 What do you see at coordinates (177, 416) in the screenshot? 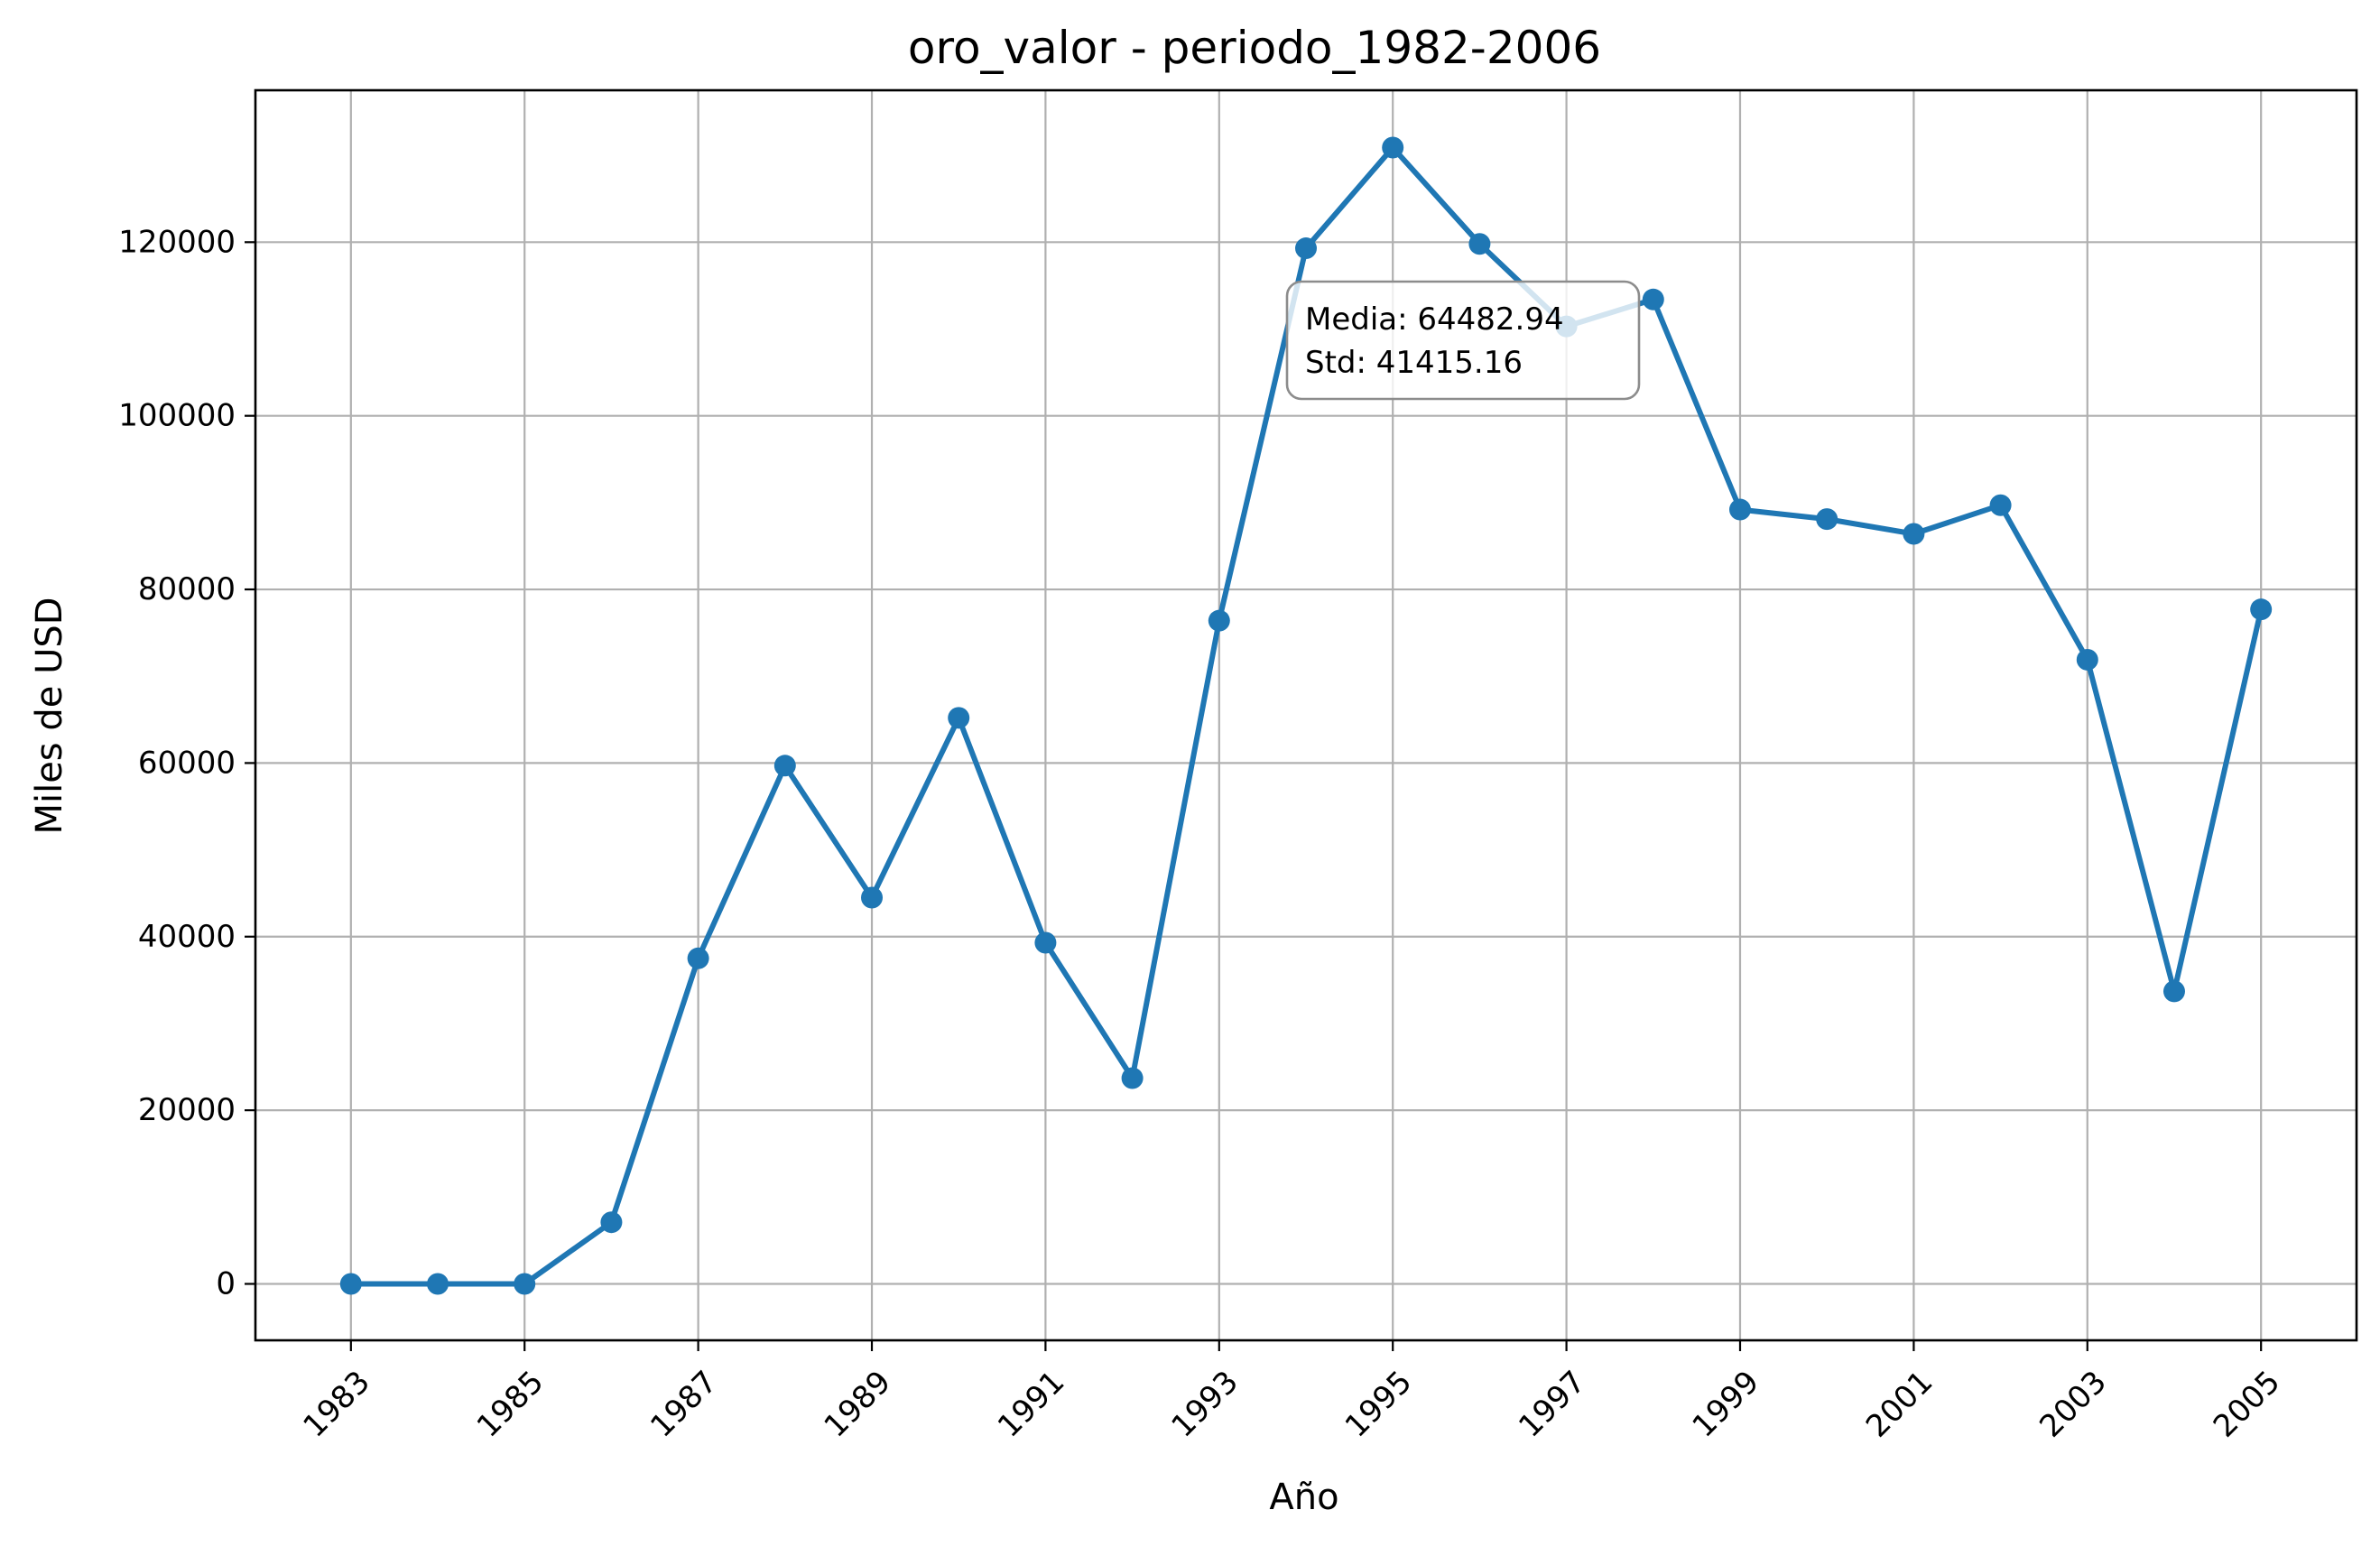
I see `y-tick-label: 100000` at bounding box center [177, 416].